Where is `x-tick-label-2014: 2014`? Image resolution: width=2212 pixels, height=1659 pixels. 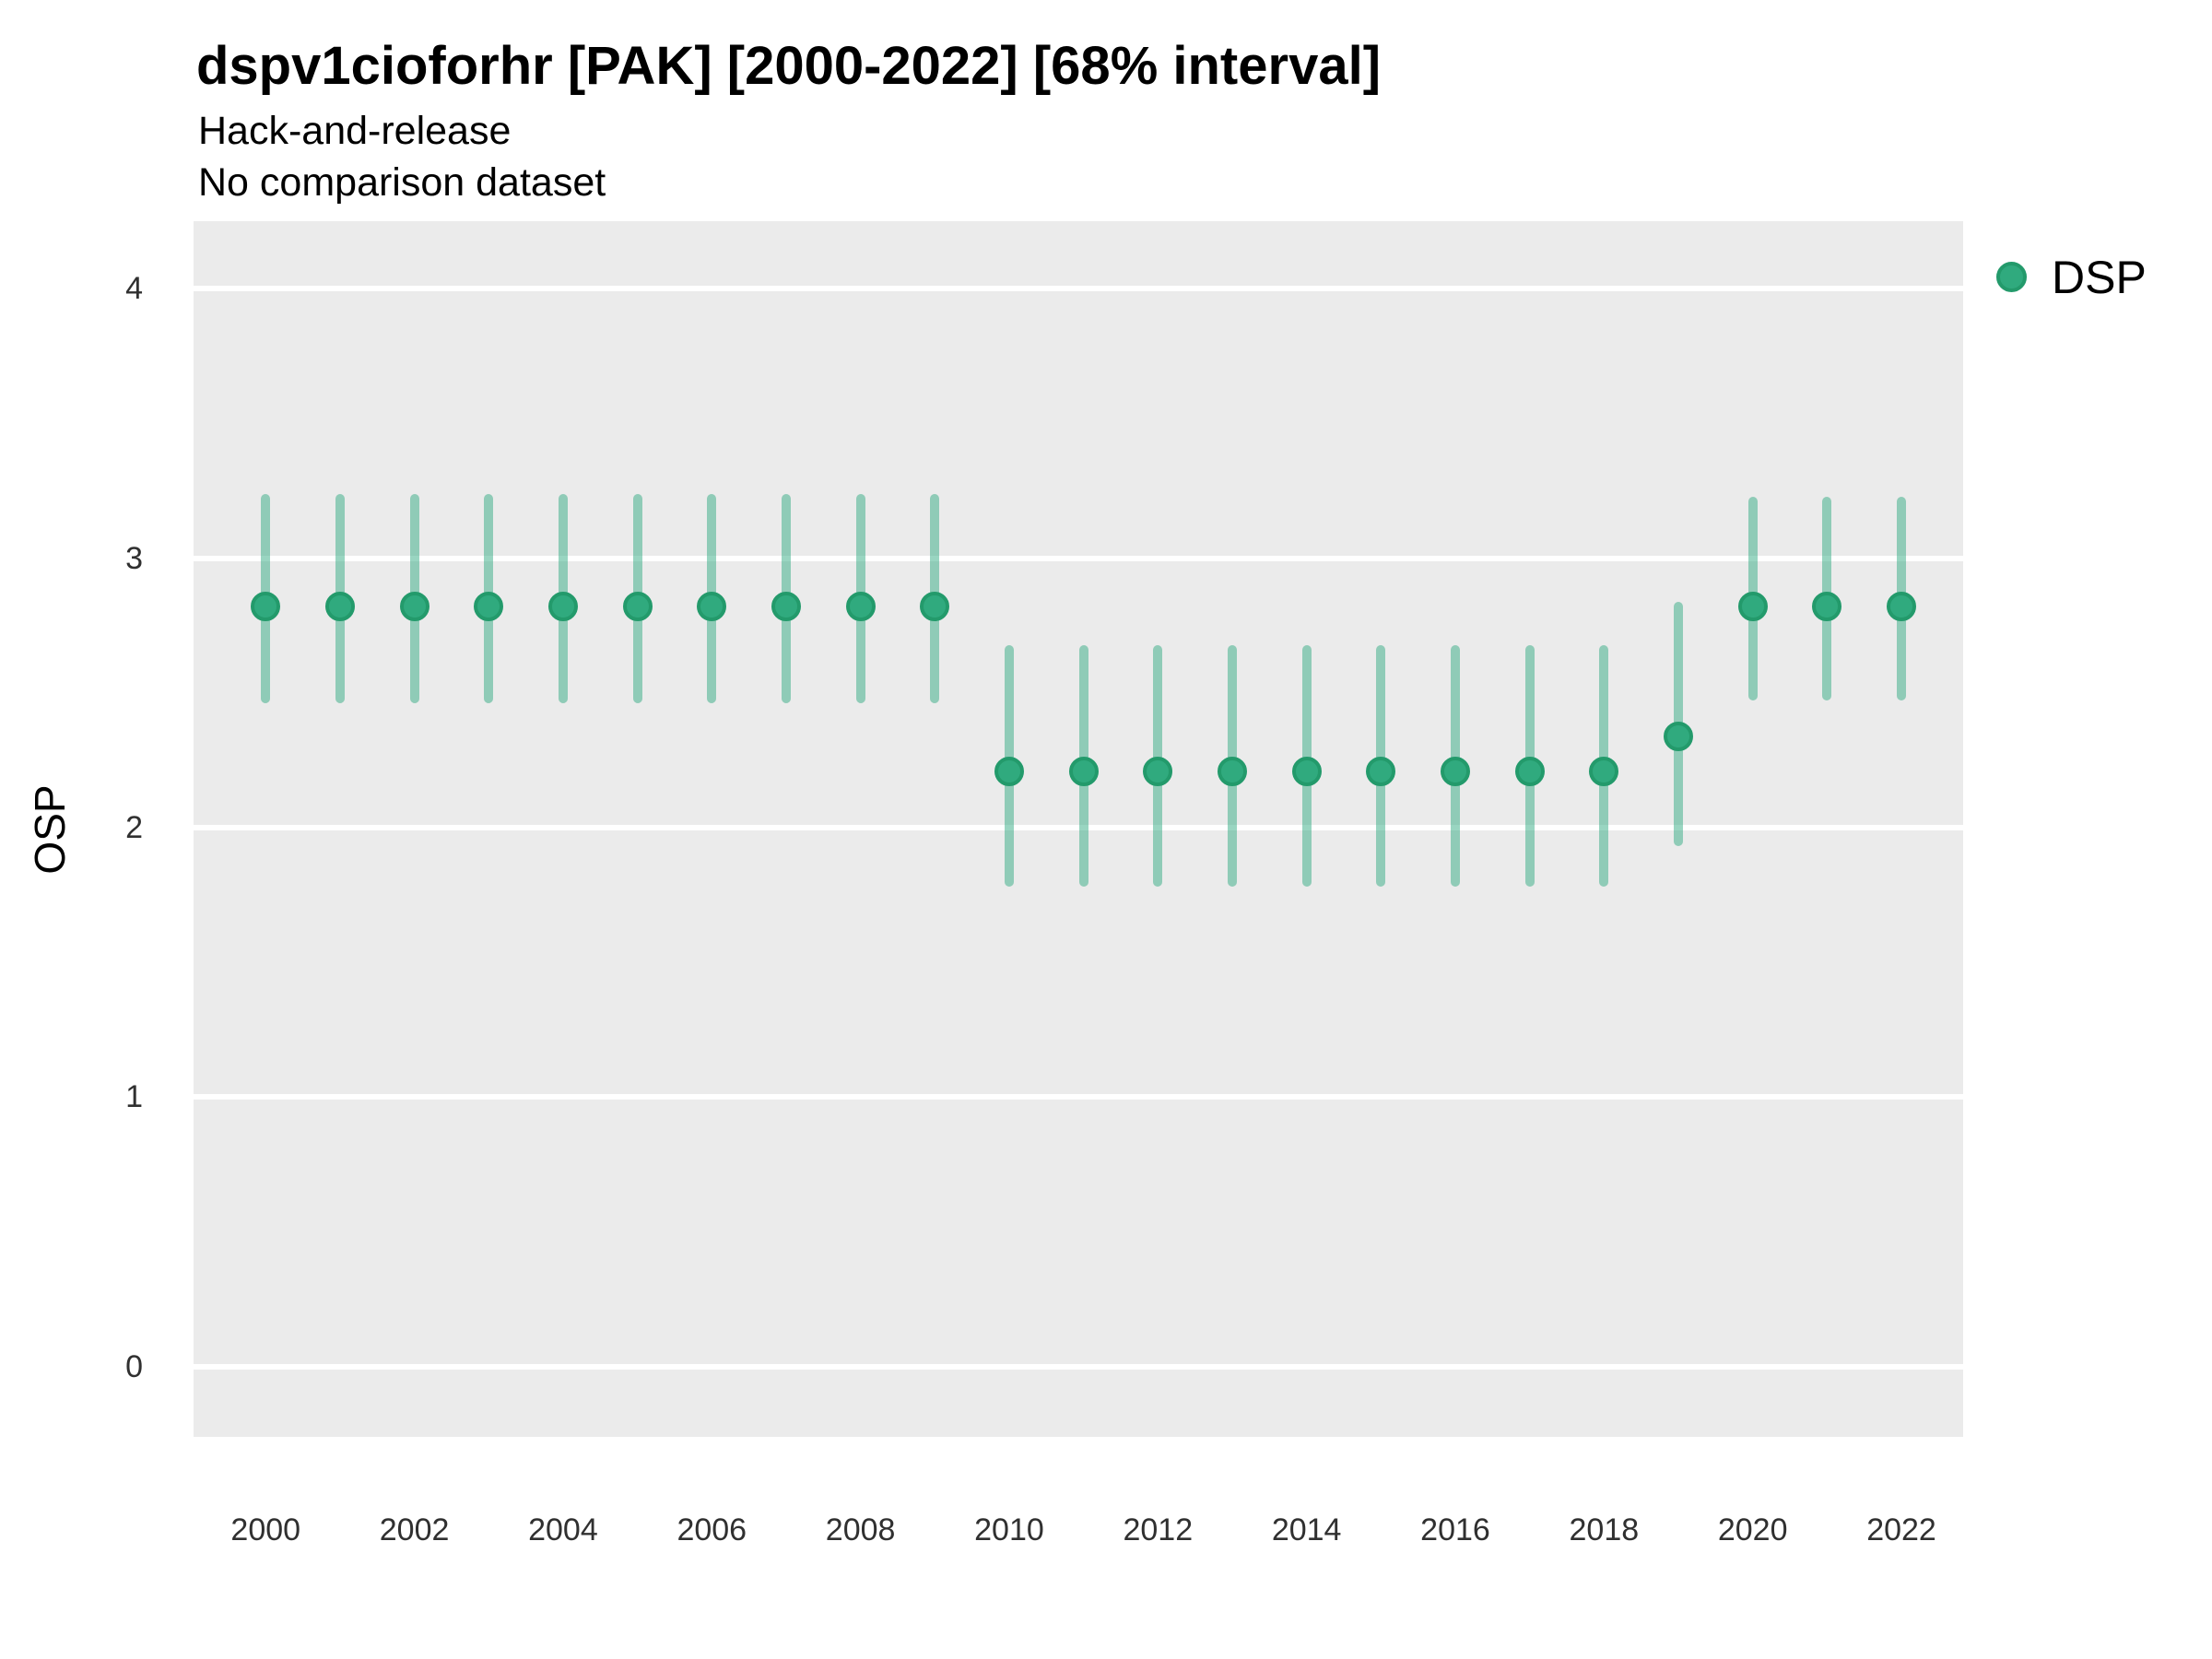
x-tick-label-2014: 2014 is located at coordinates (1306, 1529).